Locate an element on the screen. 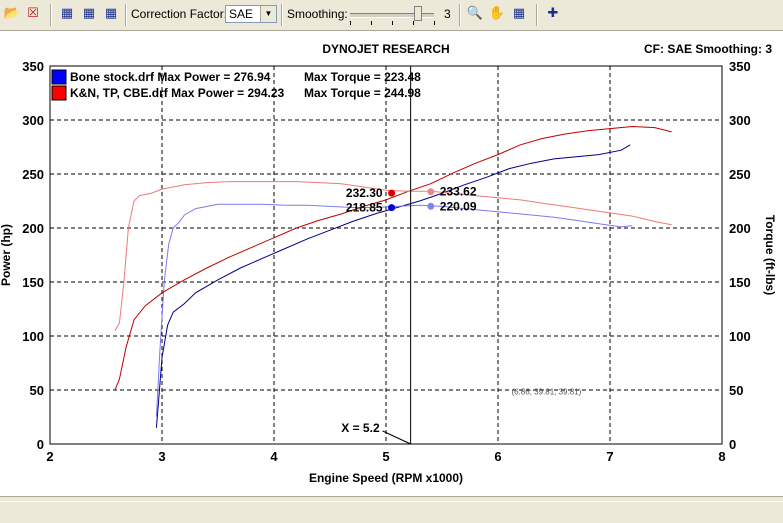  y-tick-label-left: 250 is located at coordinates (33, 174).